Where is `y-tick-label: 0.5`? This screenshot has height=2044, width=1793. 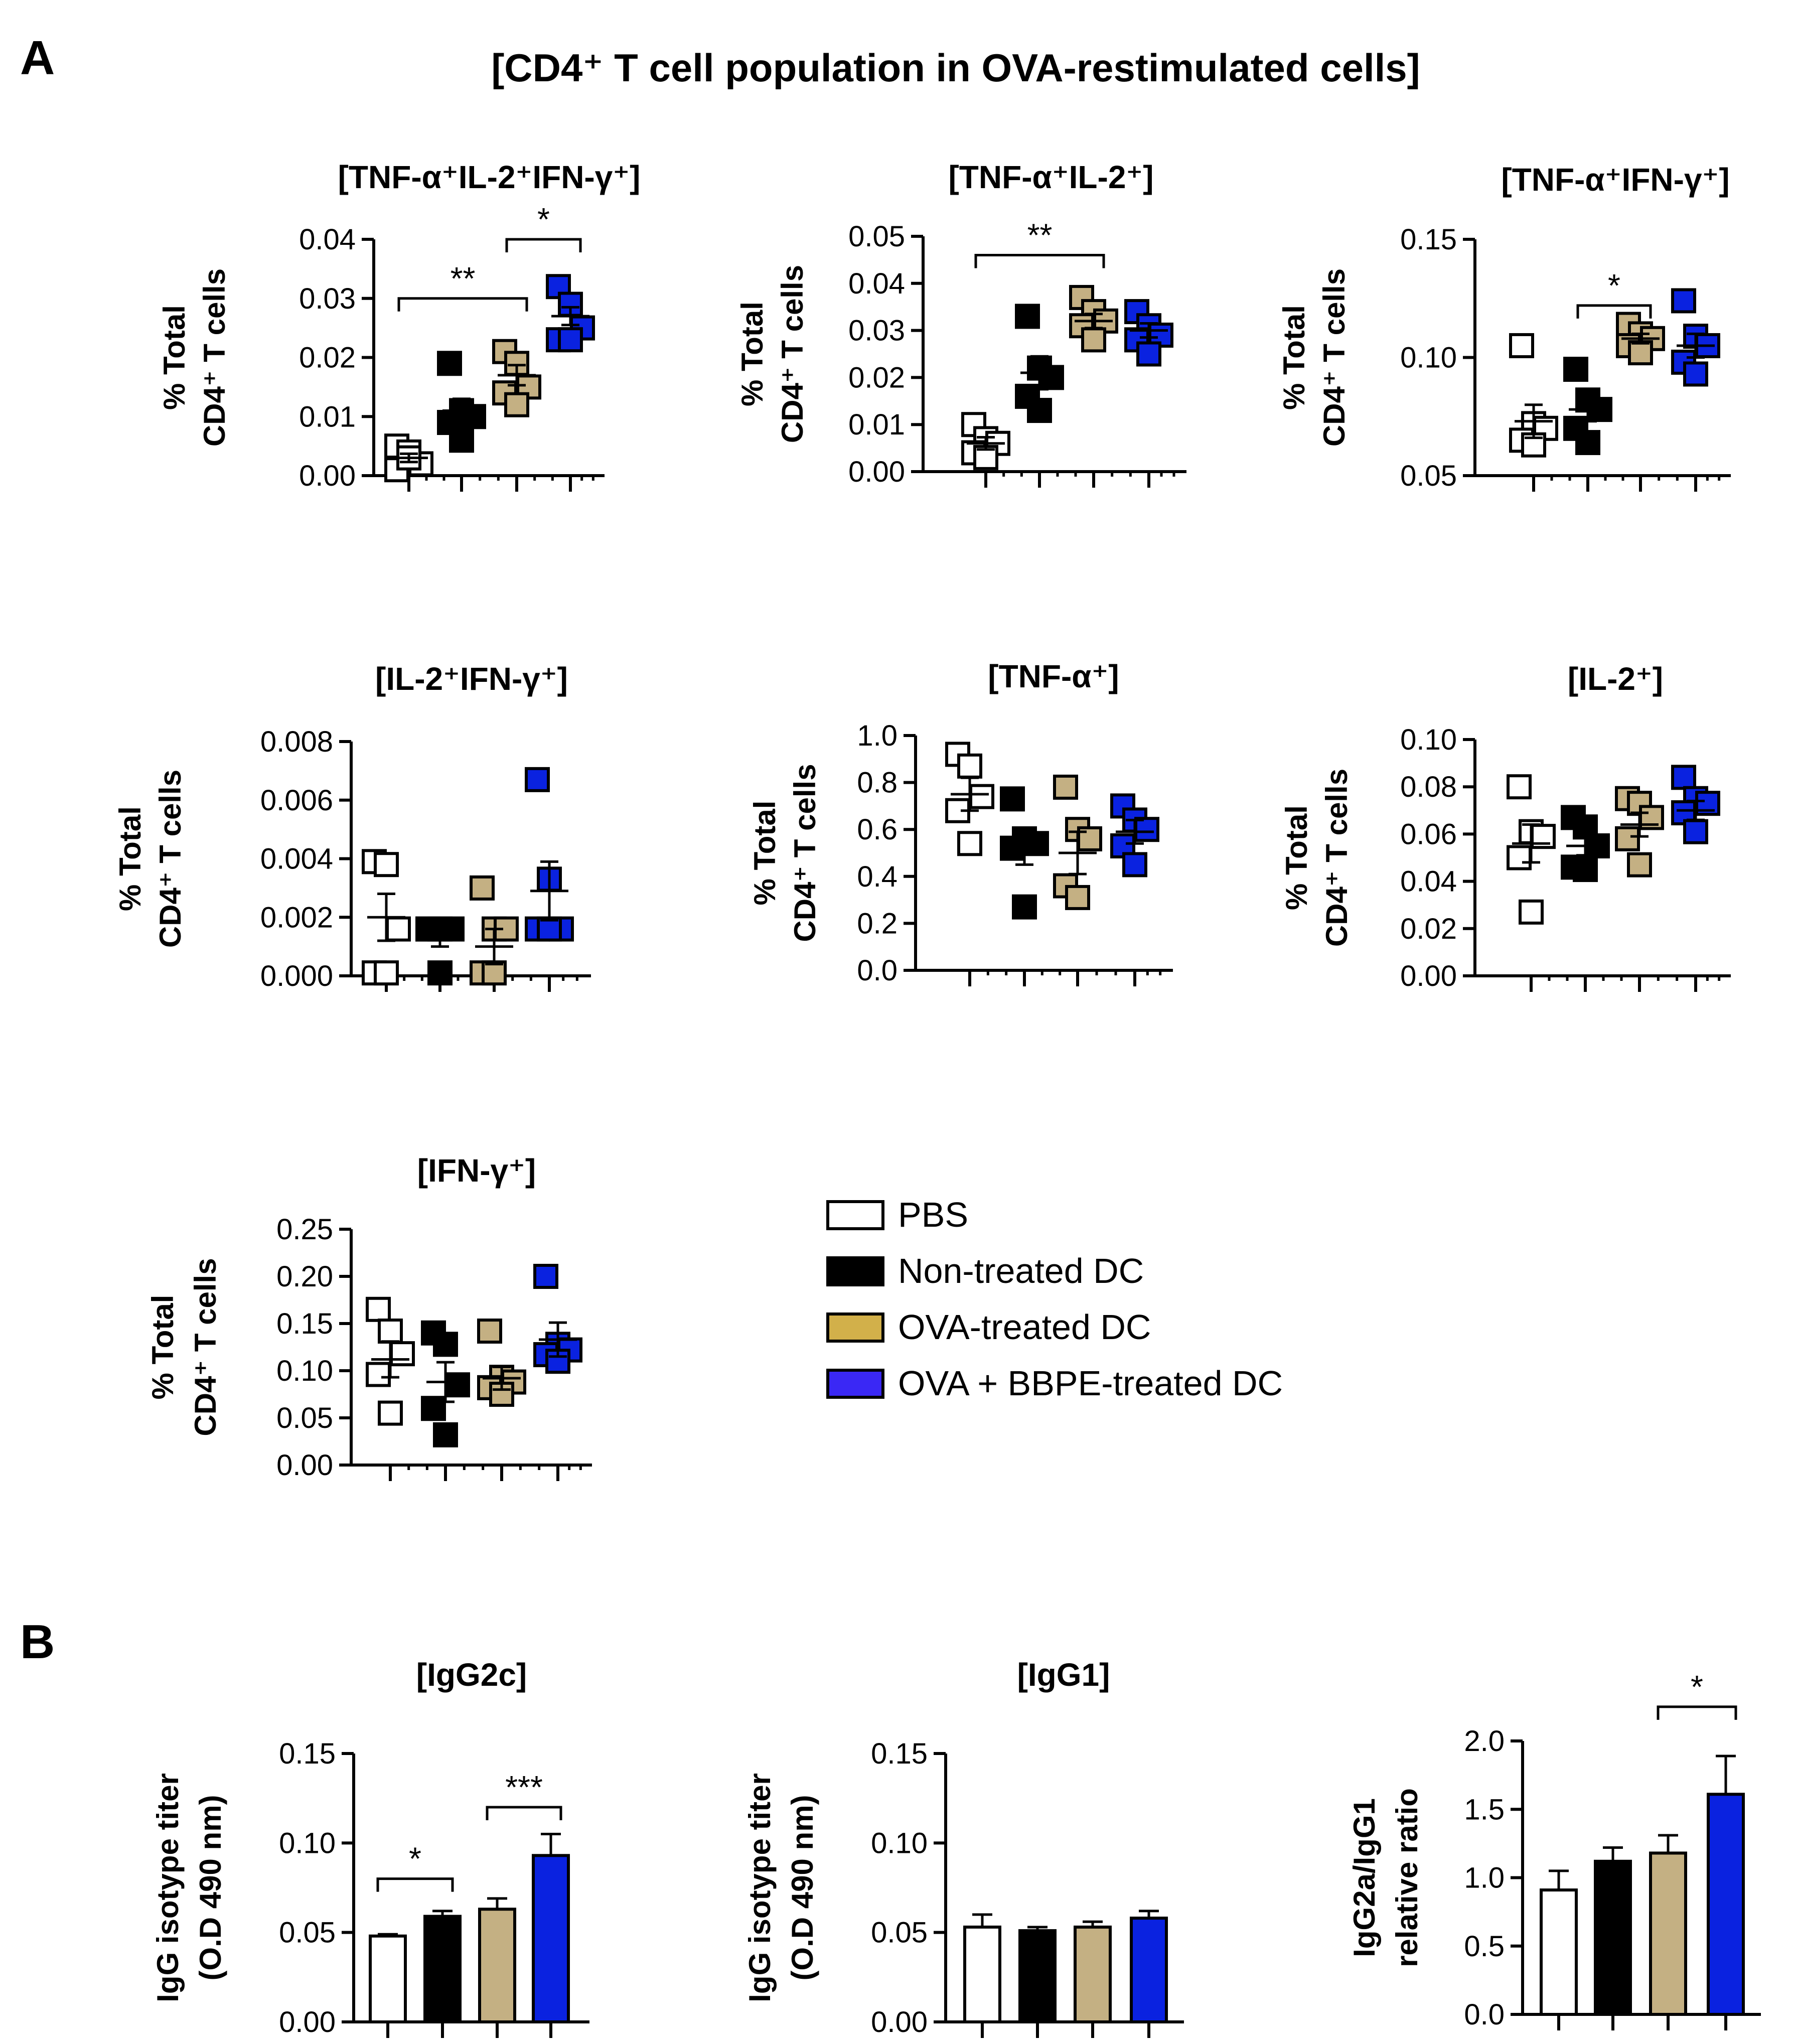 y-tick-label: 0.5 is located at coordinates (1484, 1946).